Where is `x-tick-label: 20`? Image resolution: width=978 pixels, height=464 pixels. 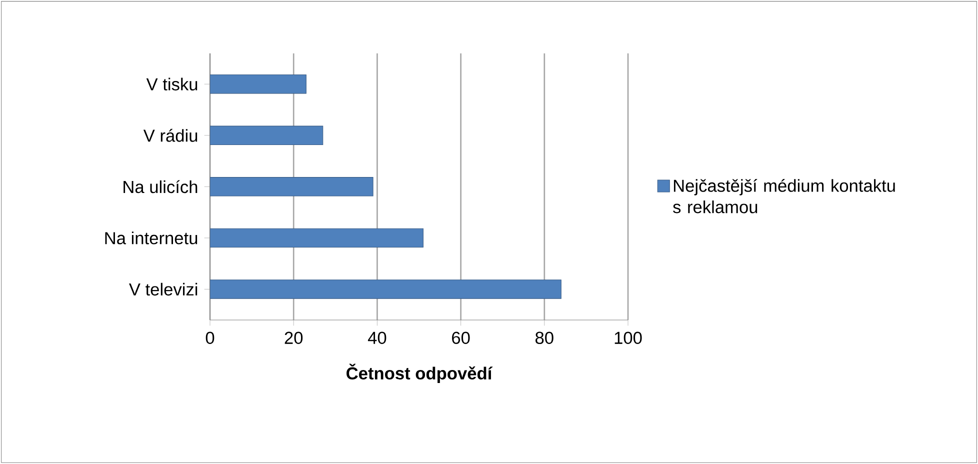 x-tick-label: 20 is located at coordinates (293, 338).